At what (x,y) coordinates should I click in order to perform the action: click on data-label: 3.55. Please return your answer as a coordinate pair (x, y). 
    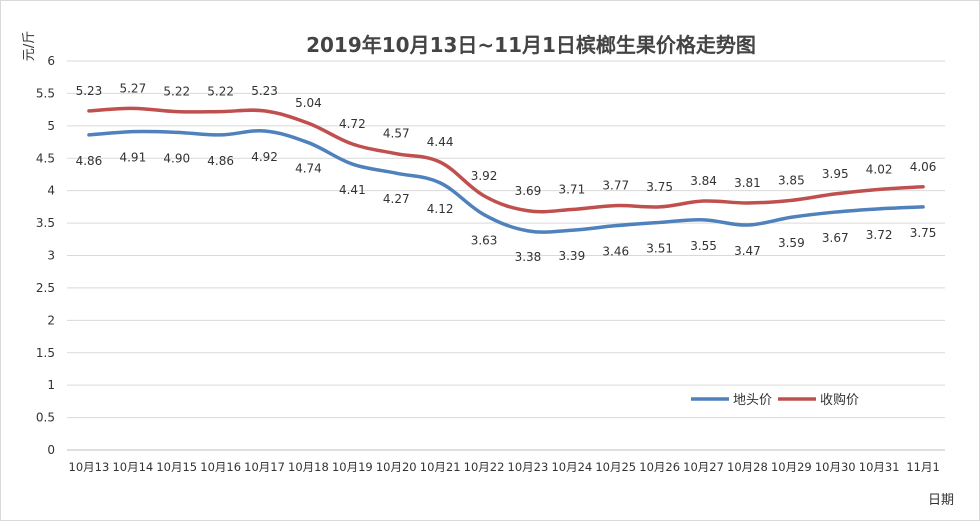
    Looking at the image, I should click on (703, 246).